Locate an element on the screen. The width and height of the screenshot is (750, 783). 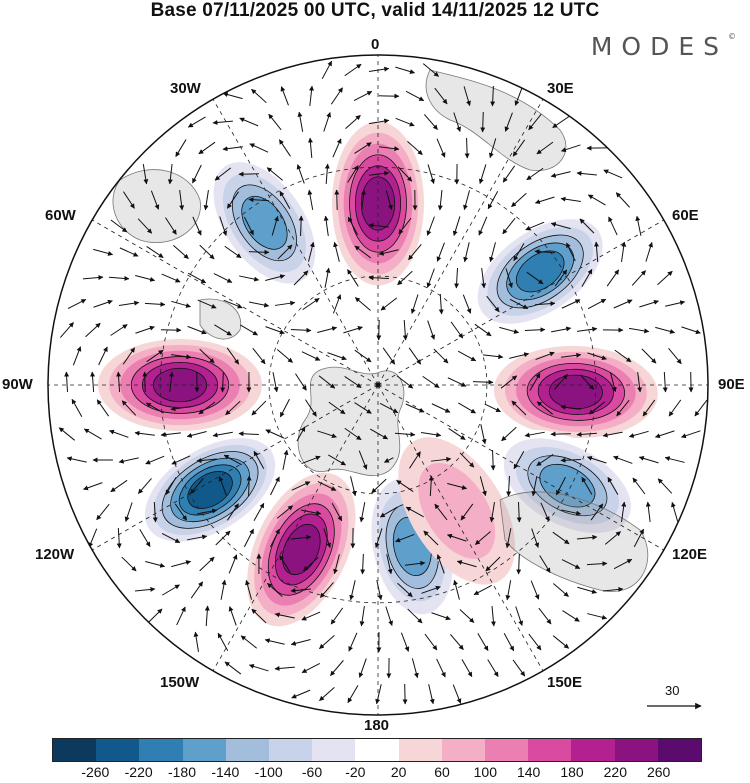
colorbar-tick-label: 180 is located at coordinates (572, 772).